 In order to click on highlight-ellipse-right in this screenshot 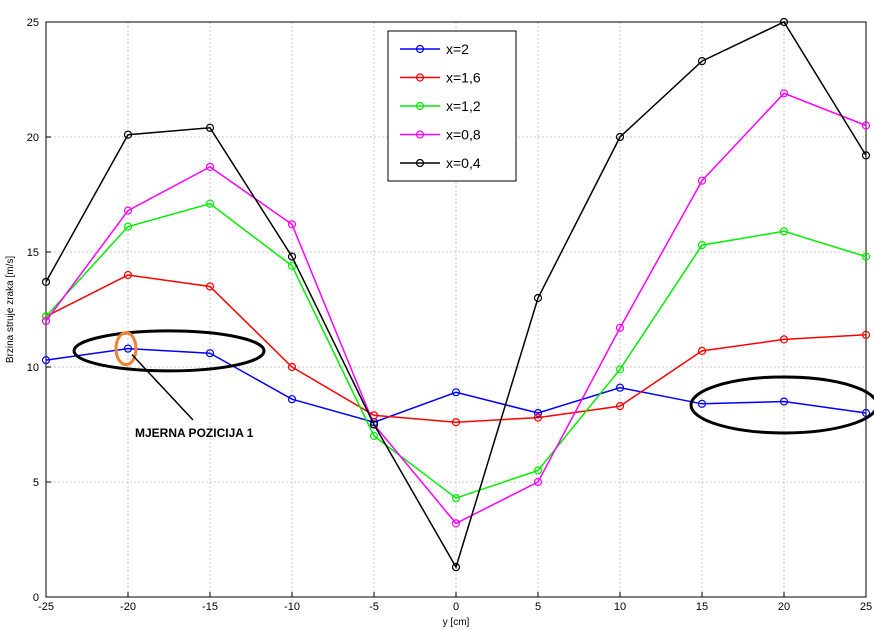, I will do `click(781, 405)`.